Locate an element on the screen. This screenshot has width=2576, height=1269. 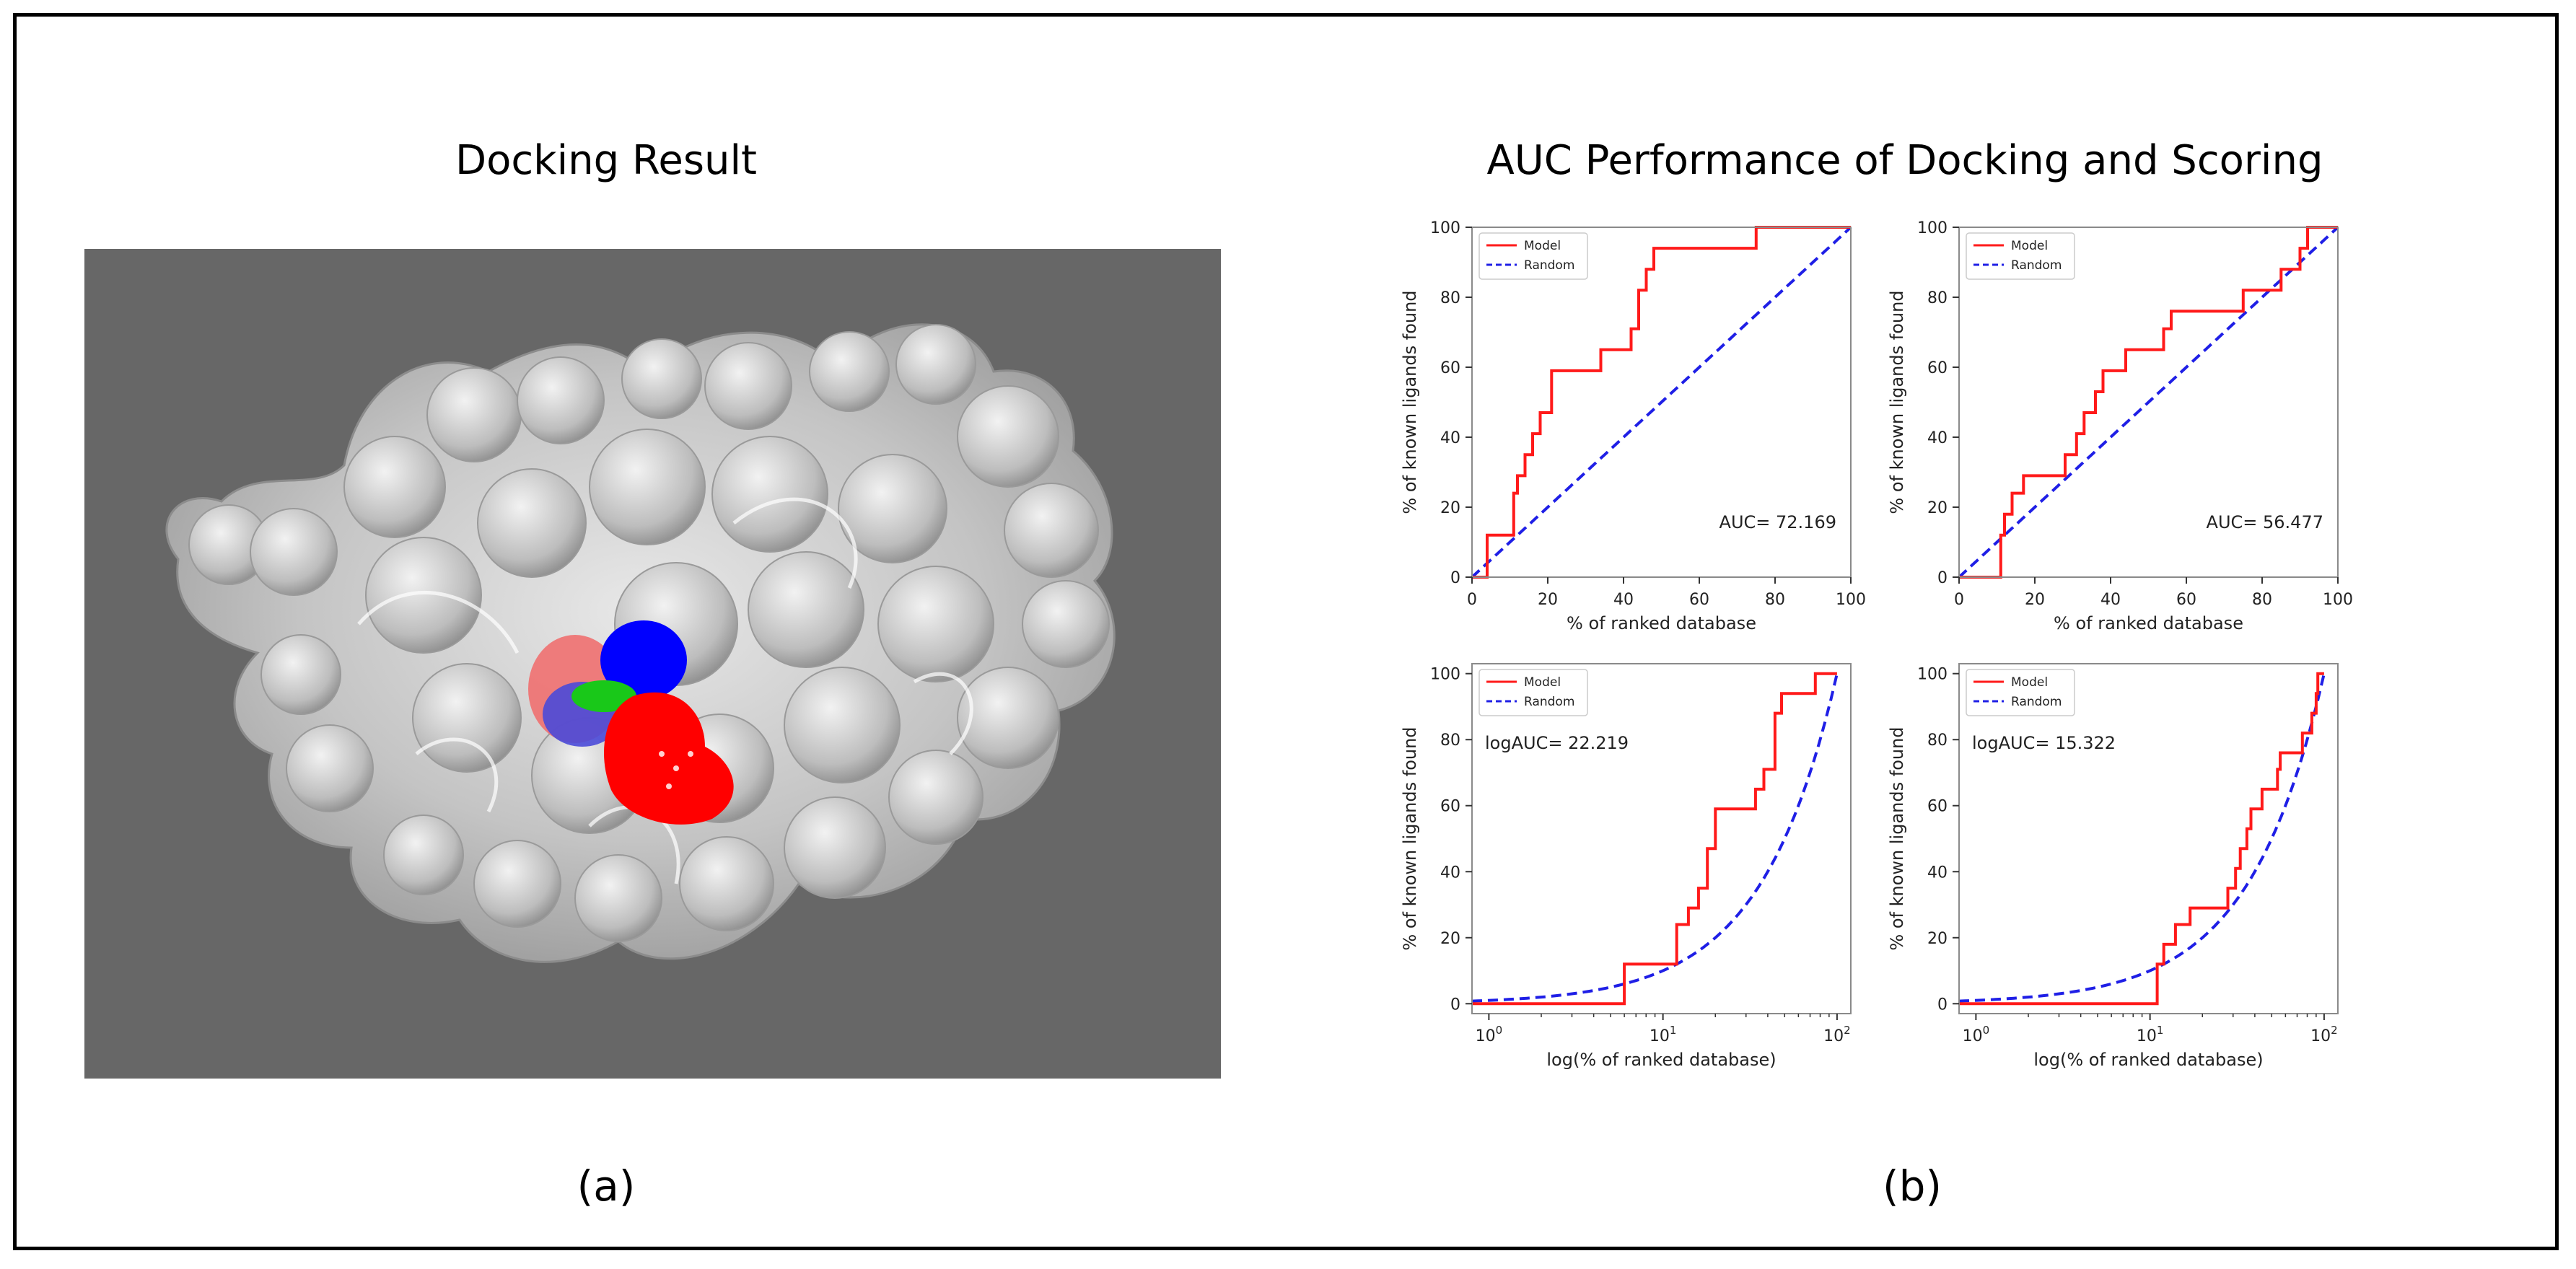
ligand is located at coordinates (631, 722).